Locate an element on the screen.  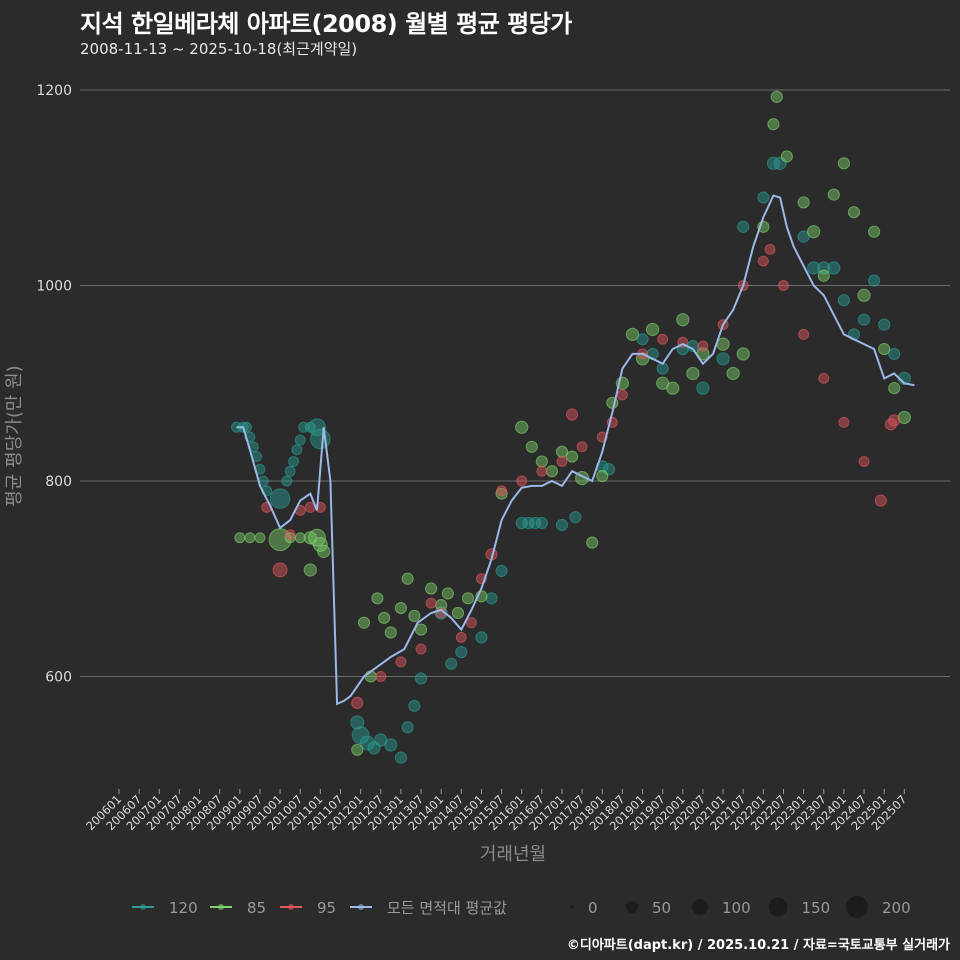
y-tick-label: 800 is located at coordinates (58, 482).